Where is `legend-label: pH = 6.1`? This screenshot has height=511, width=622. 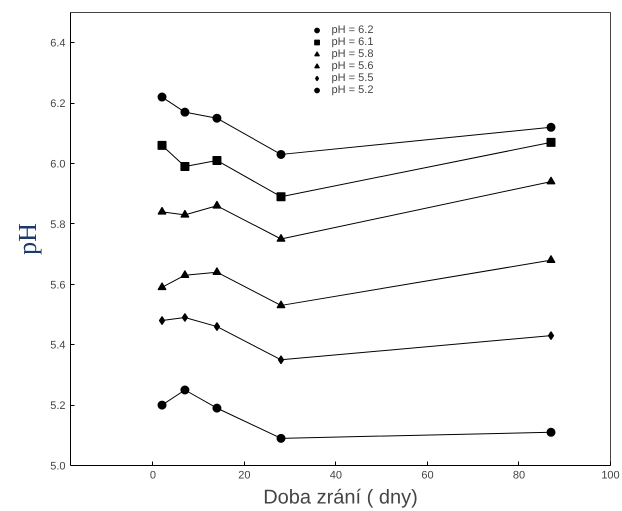 legend-label: pH = 6.1 is located at coordinates (353, 42).